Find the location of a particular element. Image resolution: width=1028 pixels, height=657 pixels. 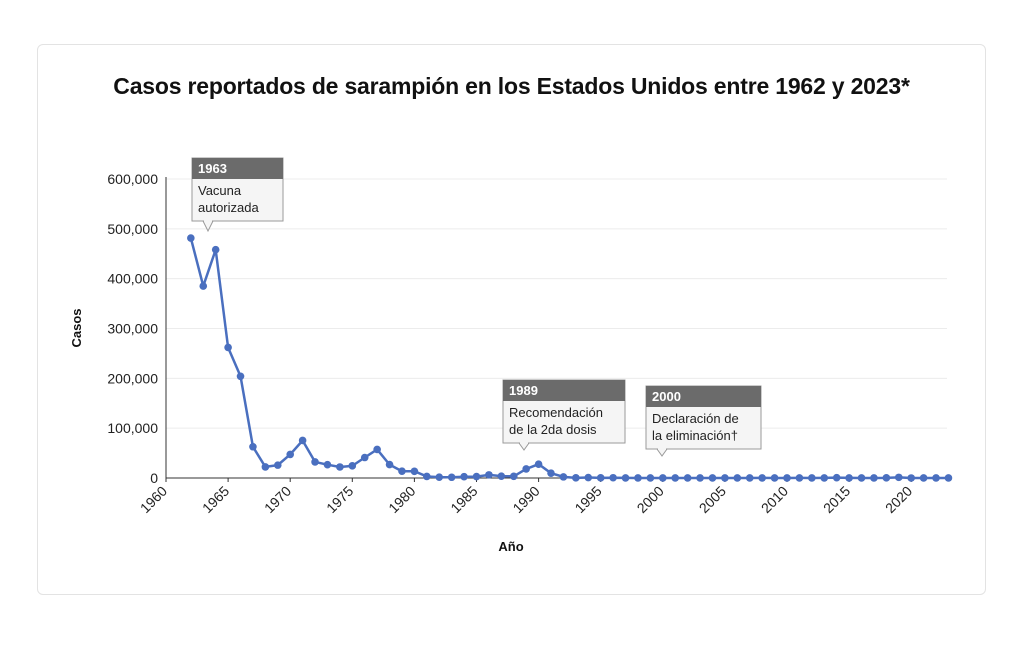

annotation-text: de la 2da dosis is located at coordinates (553, 429).